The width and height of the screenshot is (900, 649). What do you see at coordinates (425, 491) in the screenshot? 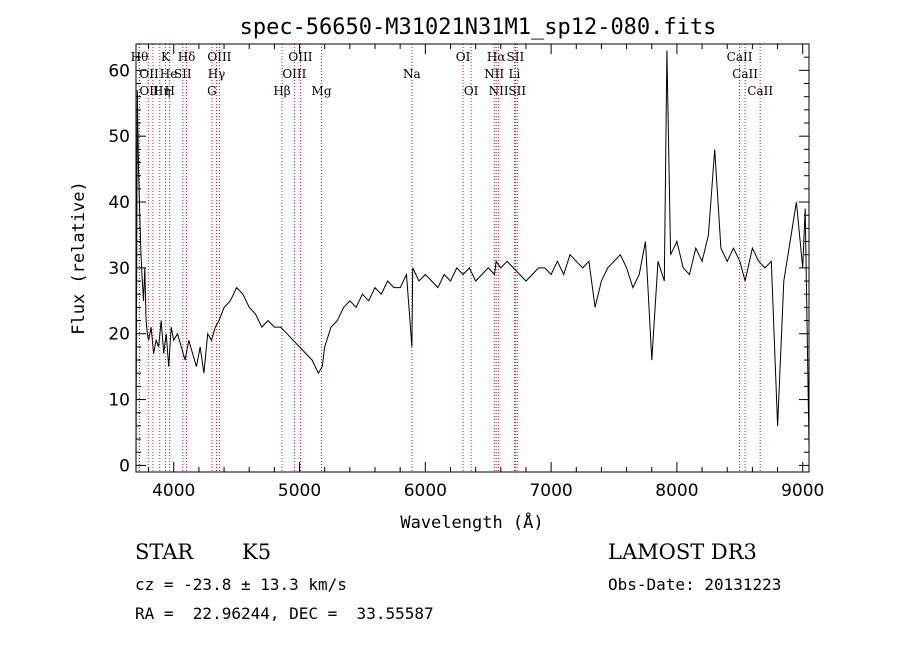
I see `x-tick-label: 6000` at bounding box center [425, 491].